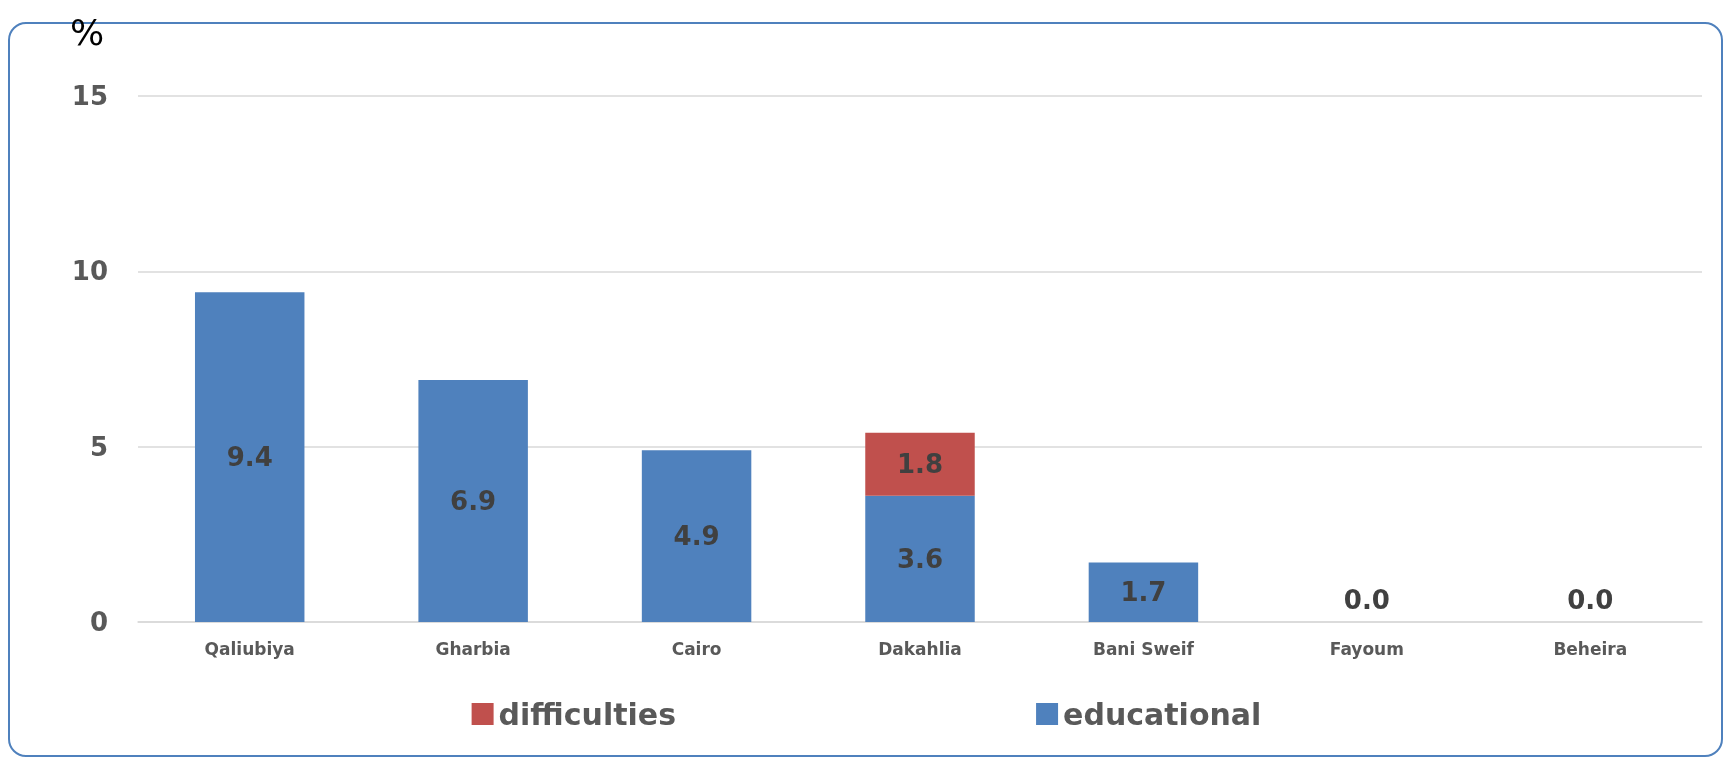  I want to click on data-label: 4.9, so click(696, 536).